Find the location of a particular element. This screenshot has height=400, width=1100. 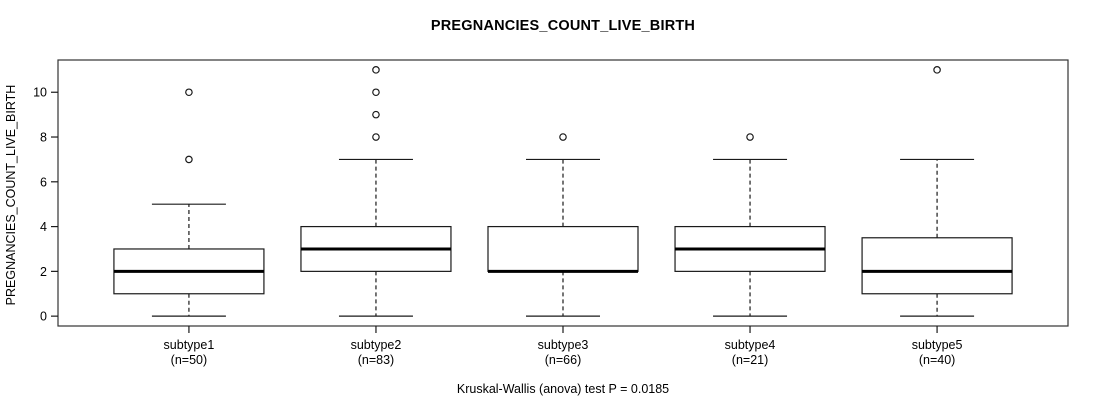

box-group-subtype5 is located at coordinates (937, 191).